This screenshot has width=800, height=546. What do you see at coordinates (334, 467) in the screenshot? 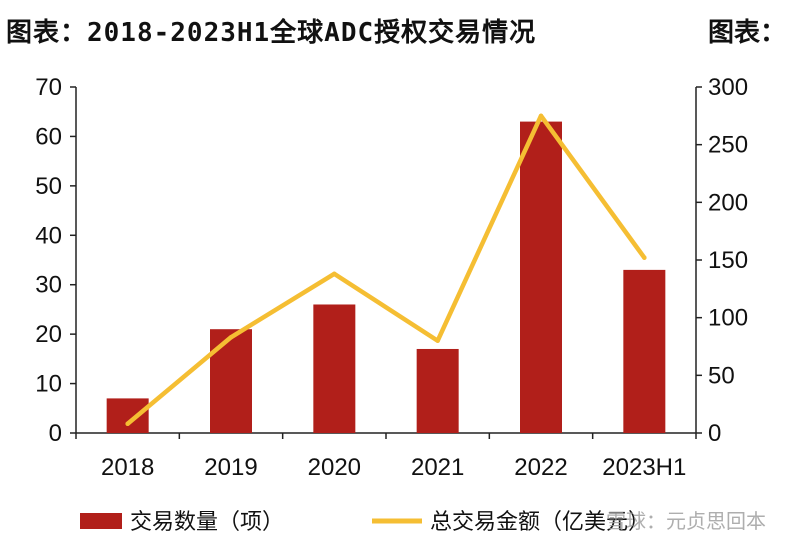
I see `x-tick-label: 2020` at bounding box center [334, 467].